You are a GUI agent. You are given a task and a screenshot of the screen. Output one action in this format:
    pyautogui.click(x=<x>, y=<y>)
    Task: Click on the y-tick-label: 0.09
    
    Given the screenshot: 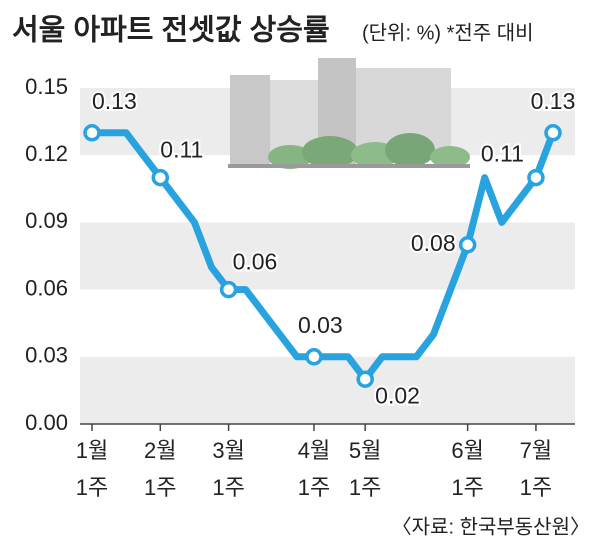 What is the action you would take?
    pyautogui.click(x=46, y=220)
    